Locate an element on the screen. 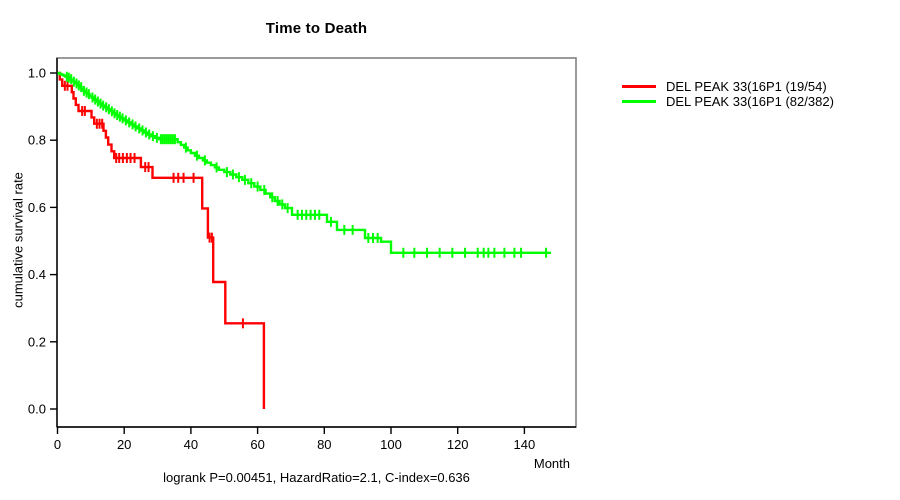 The width and height of the screenshot is (900, 500). x-tick-label: 0 is located at coordinates (57, 444).